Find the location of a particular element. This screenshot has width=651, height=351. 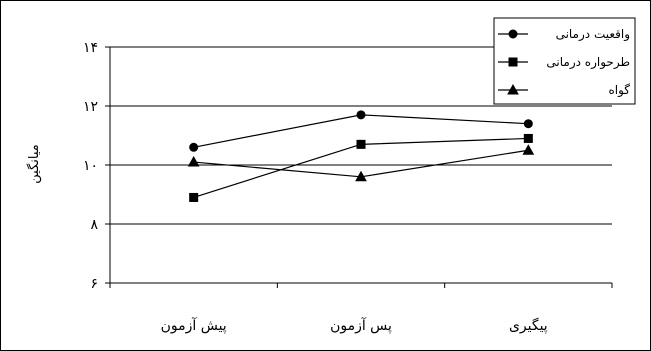

legend-label-2: طرحواره درمانی is located at coordinates (588, 62).